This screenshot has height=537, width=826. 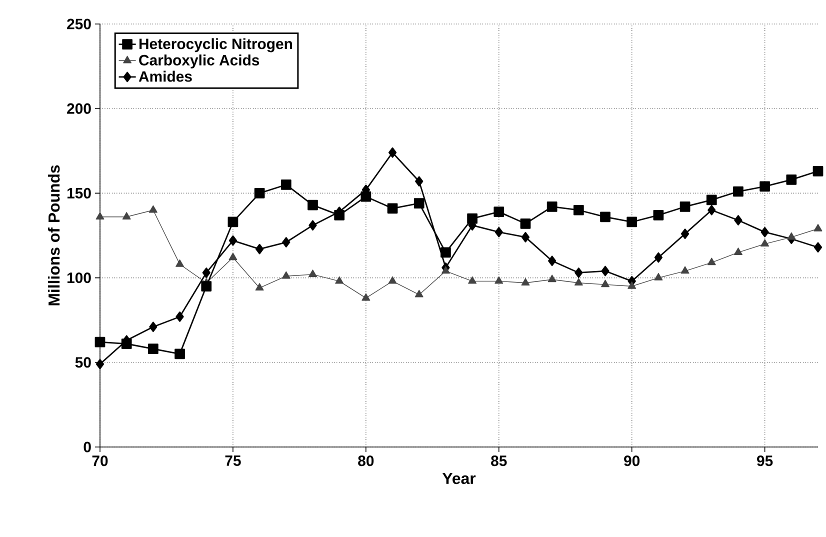 I want to click on y-tick-label: 150, so click(x=79, y=193).